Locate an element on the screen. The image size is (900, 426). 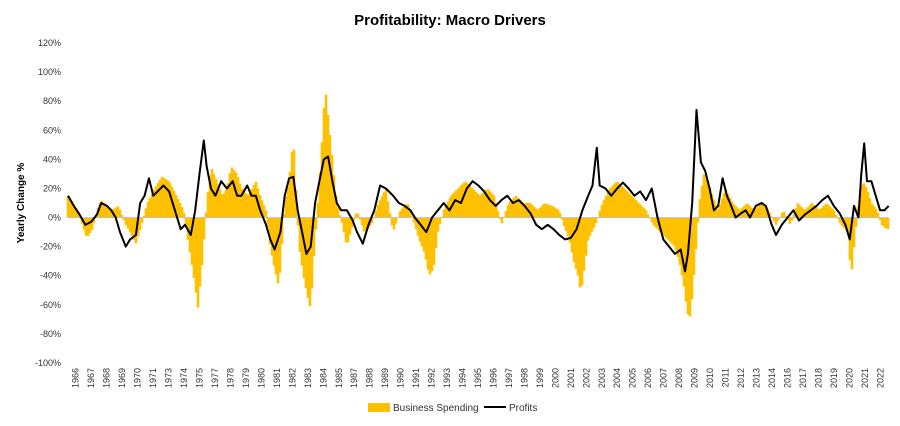
legend-label-profits: Profits is located at coordinates (523, 408).